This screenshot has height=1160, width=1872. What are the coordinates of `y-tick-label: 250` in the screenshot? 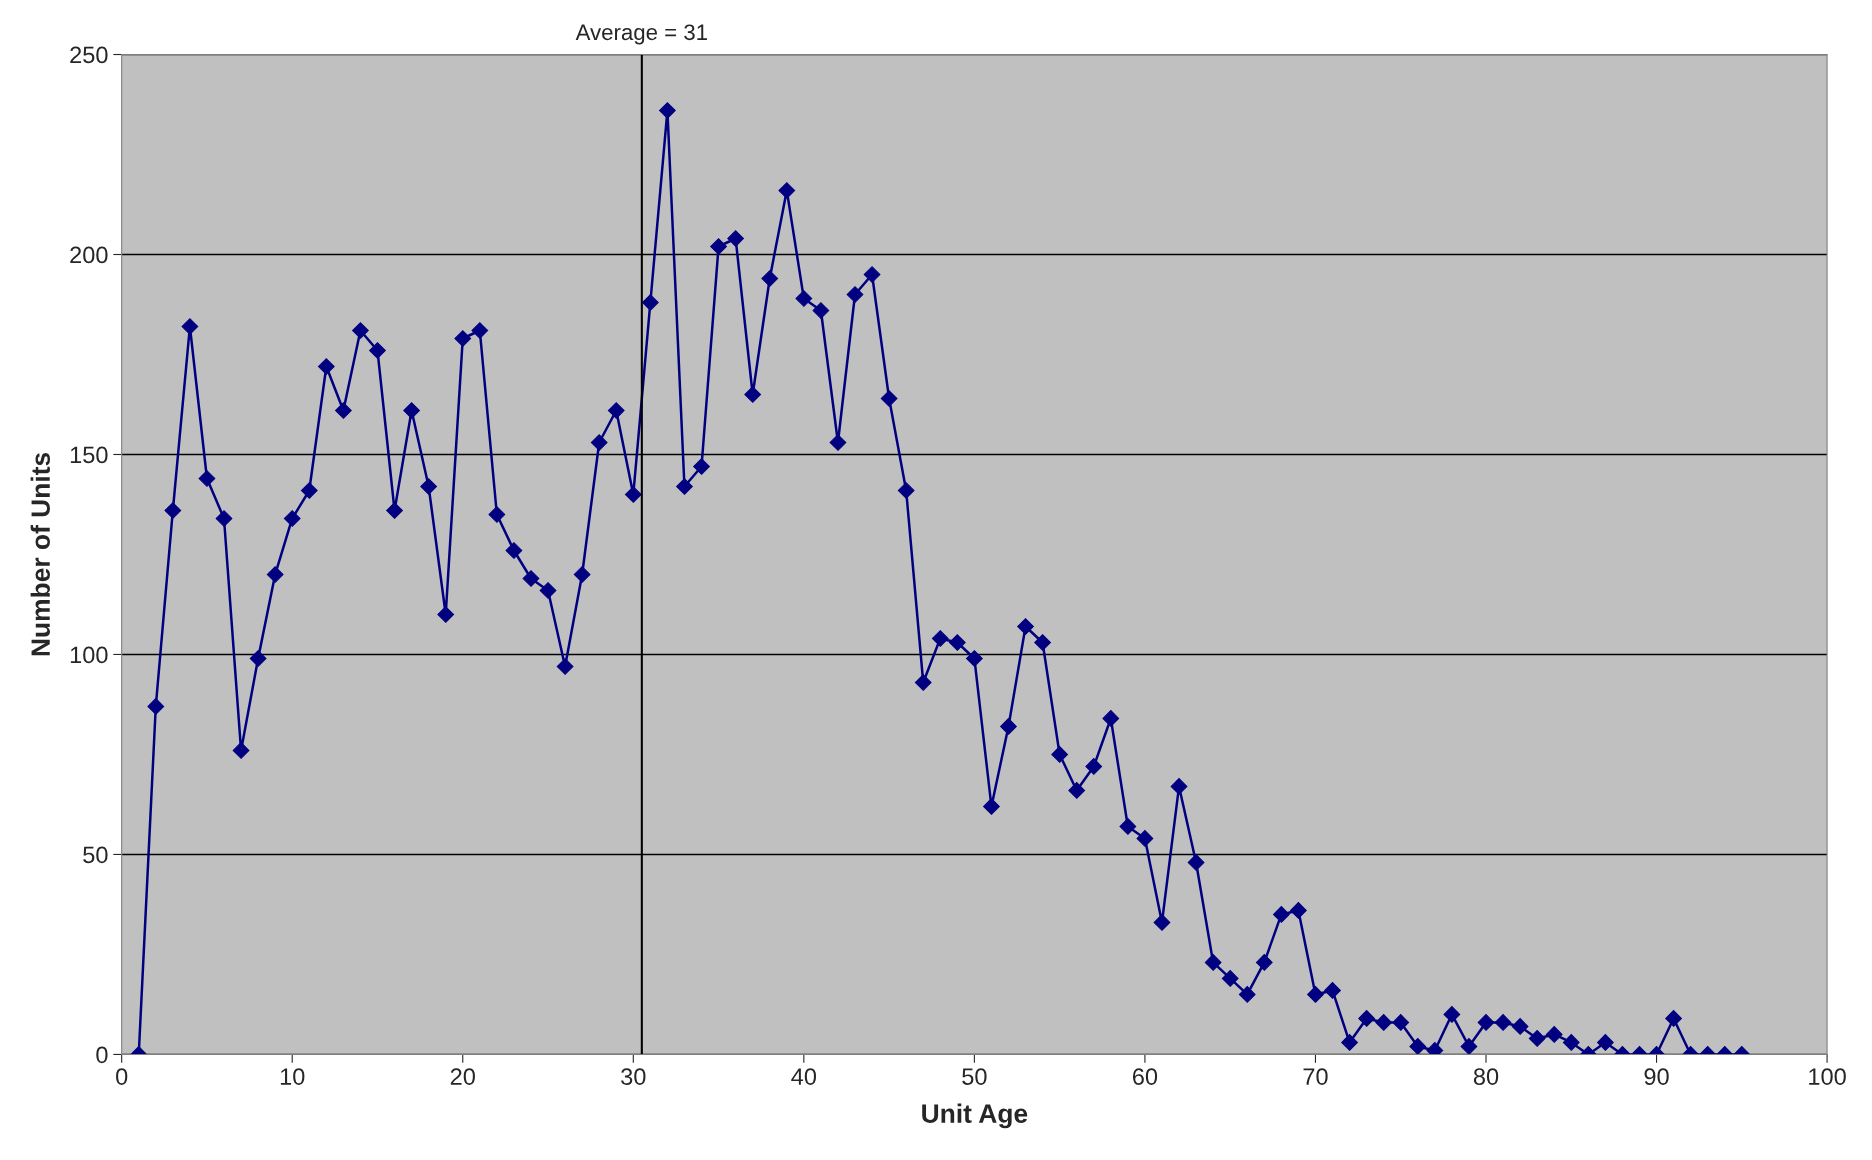 It's located at (89, 55).